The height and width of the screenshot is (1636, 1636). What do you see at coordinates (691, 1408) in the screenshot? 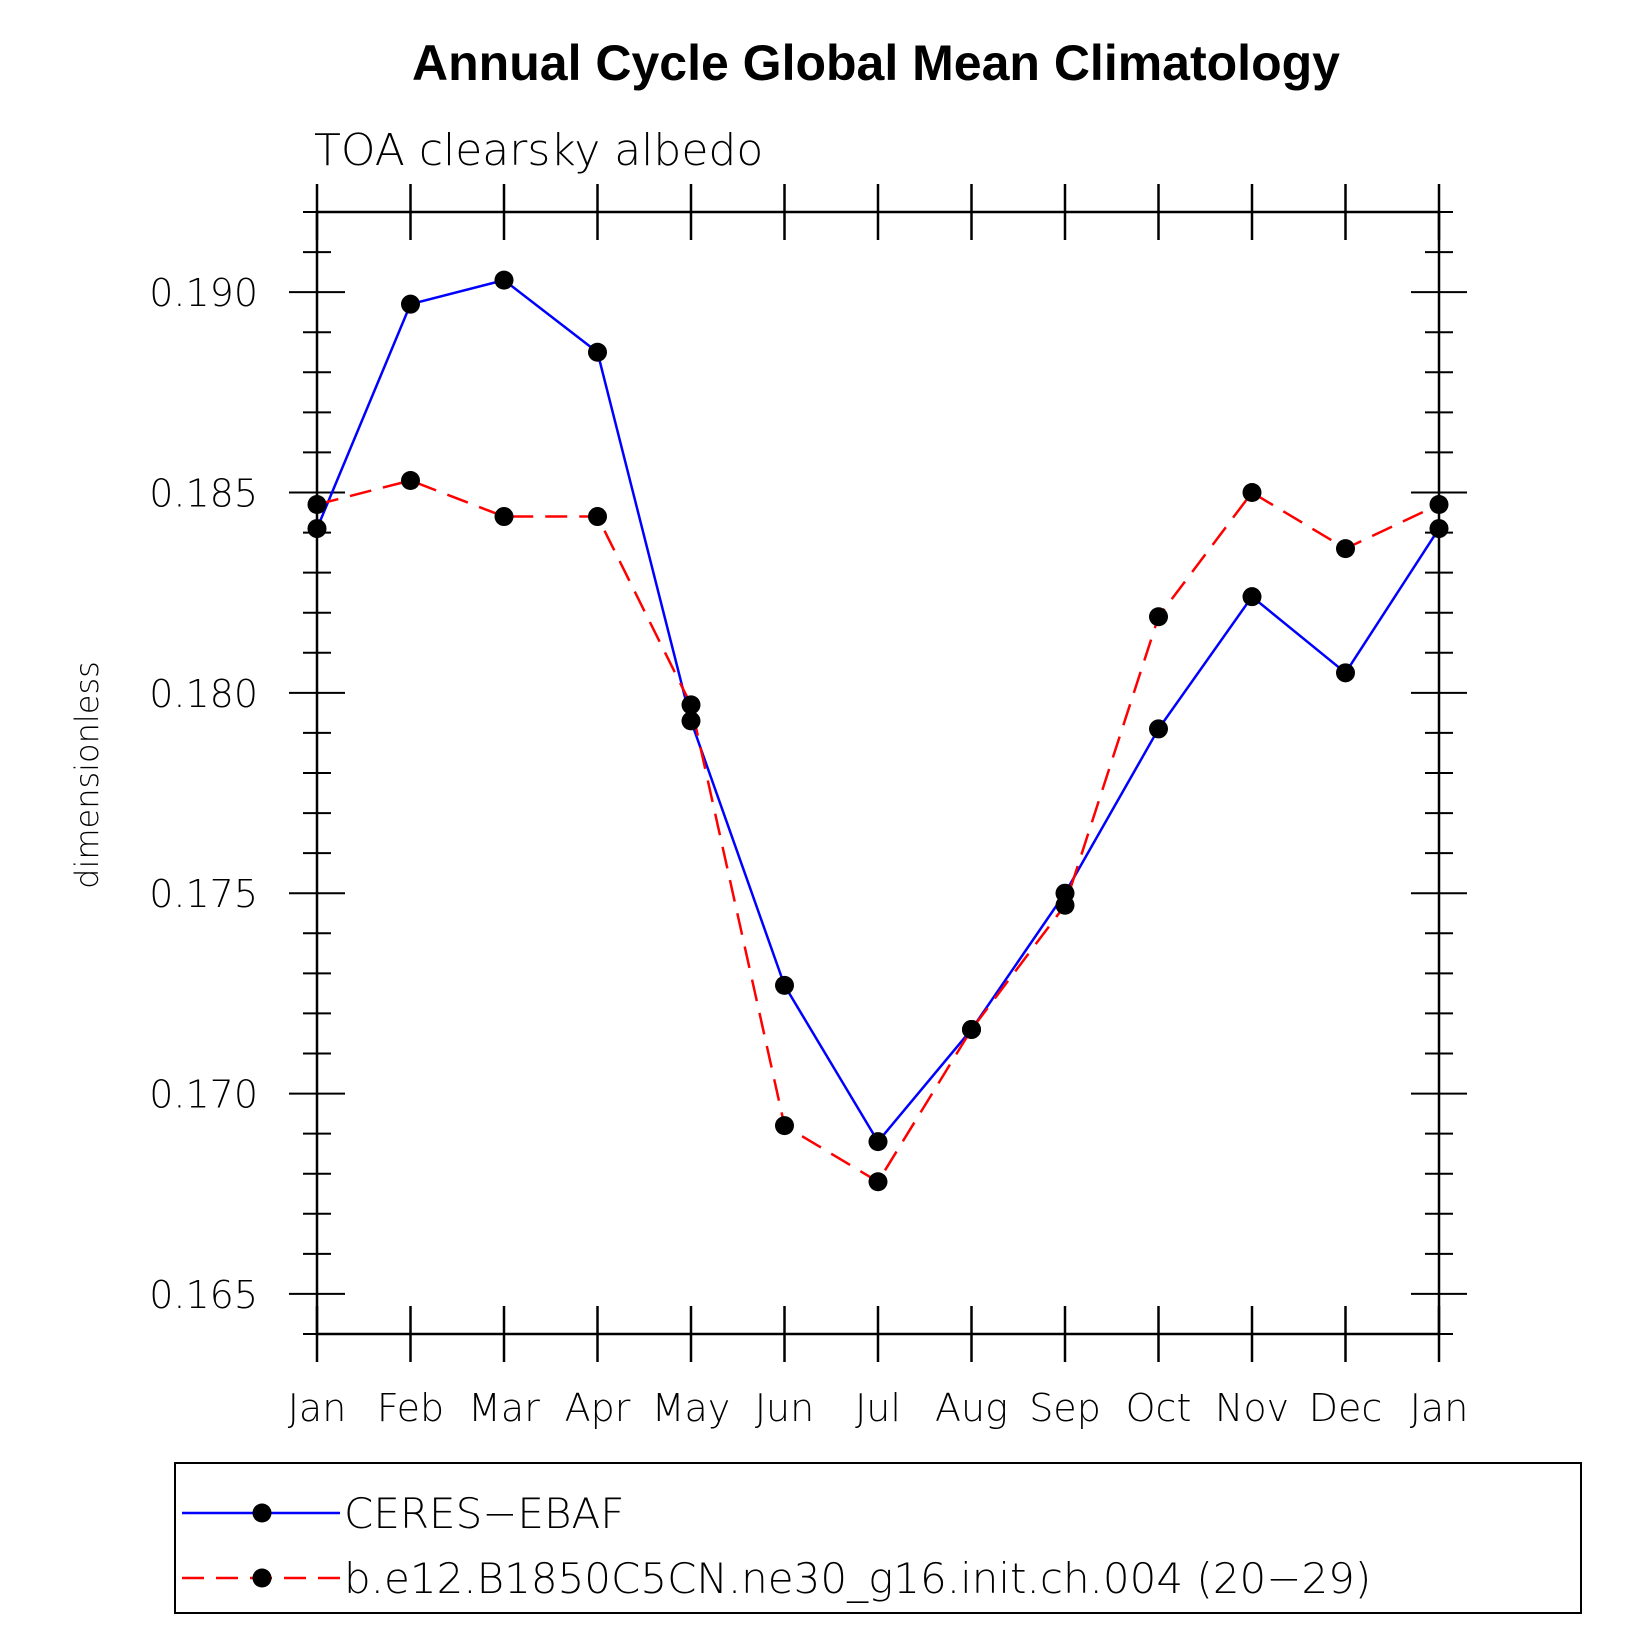
I see `x-tick-label: May` at bounding box center [691, 1408].